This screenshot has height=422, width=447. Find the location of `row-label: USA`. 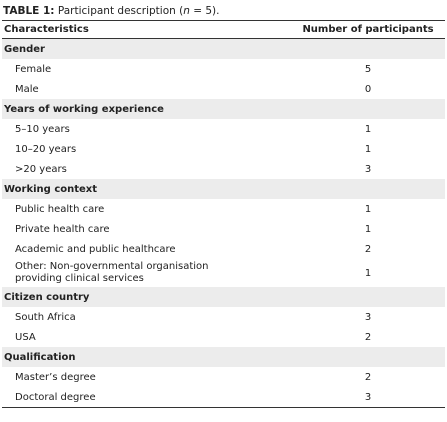

row-label: USA is located at coordinates (25, 337).